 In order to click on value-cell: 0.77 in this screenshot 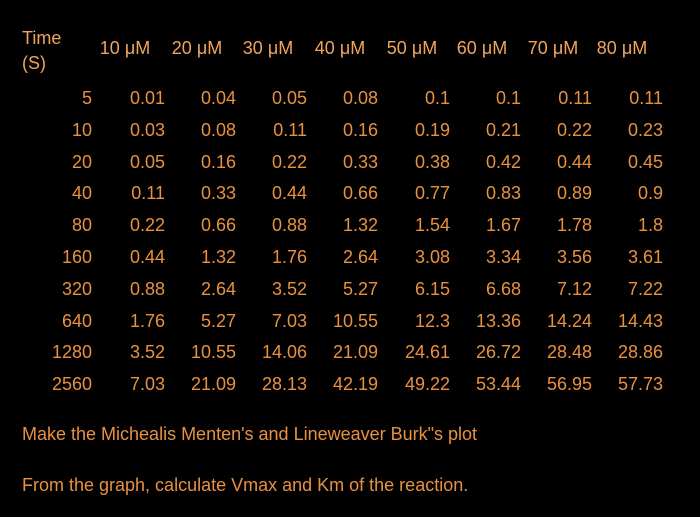, I will do `click(432, 193)`.